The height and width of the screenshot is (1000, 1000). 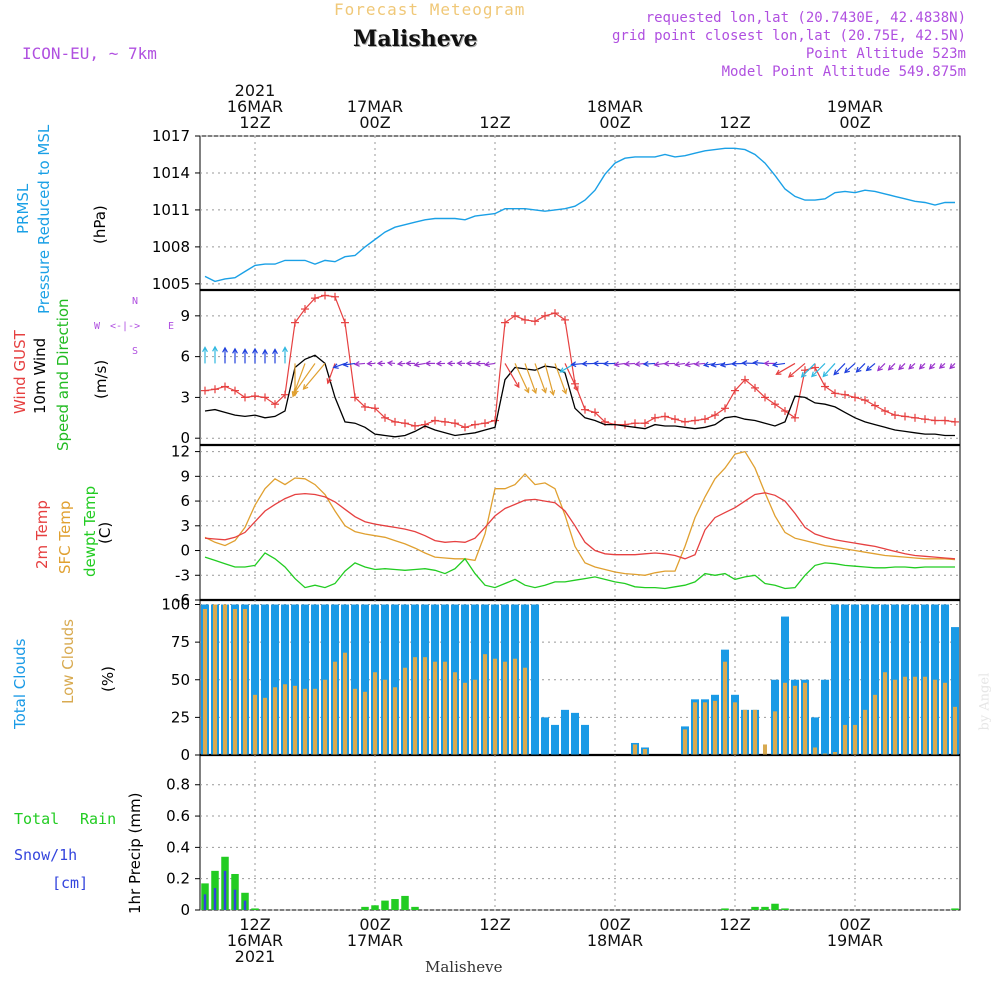 I want to click on bottom-time-label: 18MAR, so click(x=615, y=940).